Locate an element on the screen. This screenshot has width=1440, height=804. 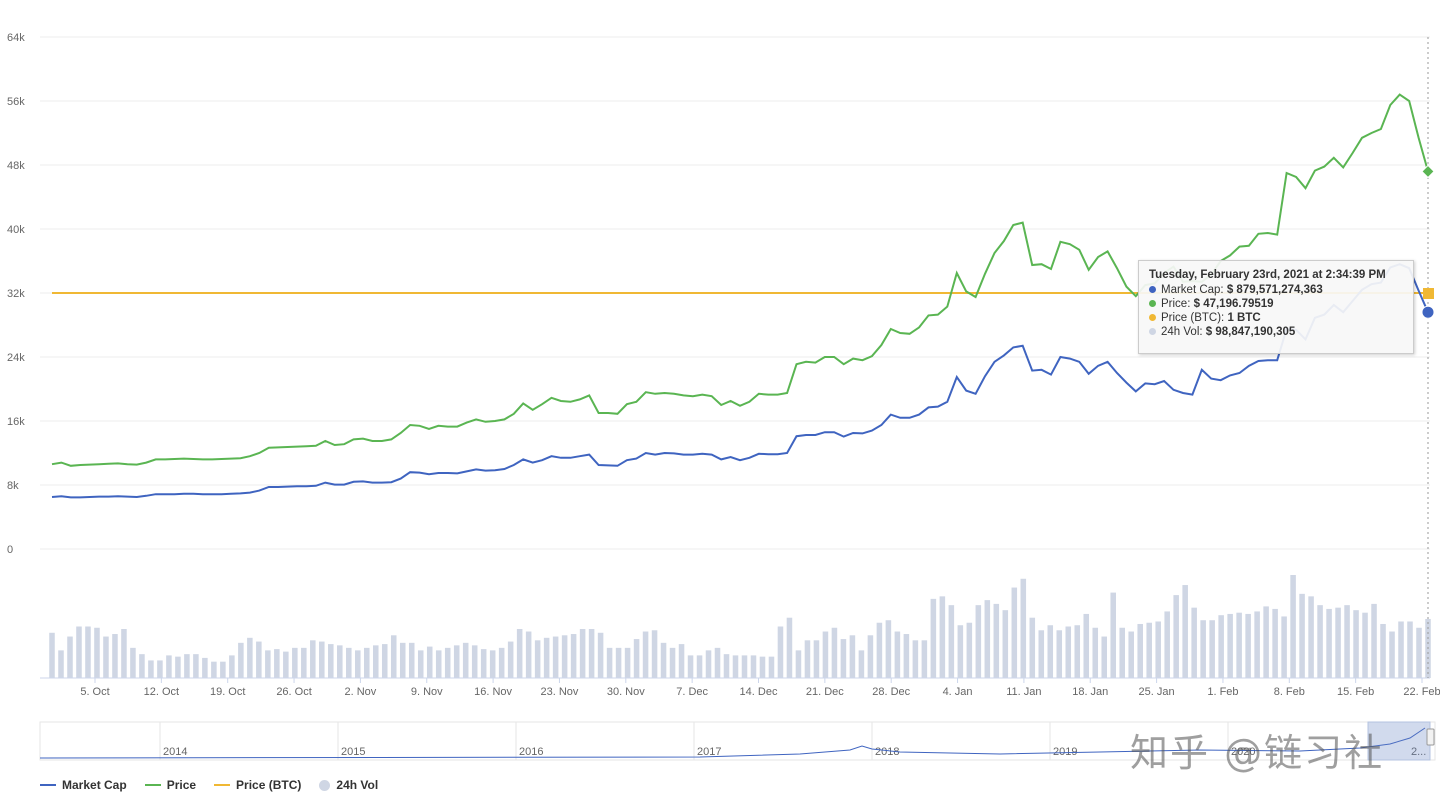
navigator-year-label: 2017 is located at coordinates (709, 752).